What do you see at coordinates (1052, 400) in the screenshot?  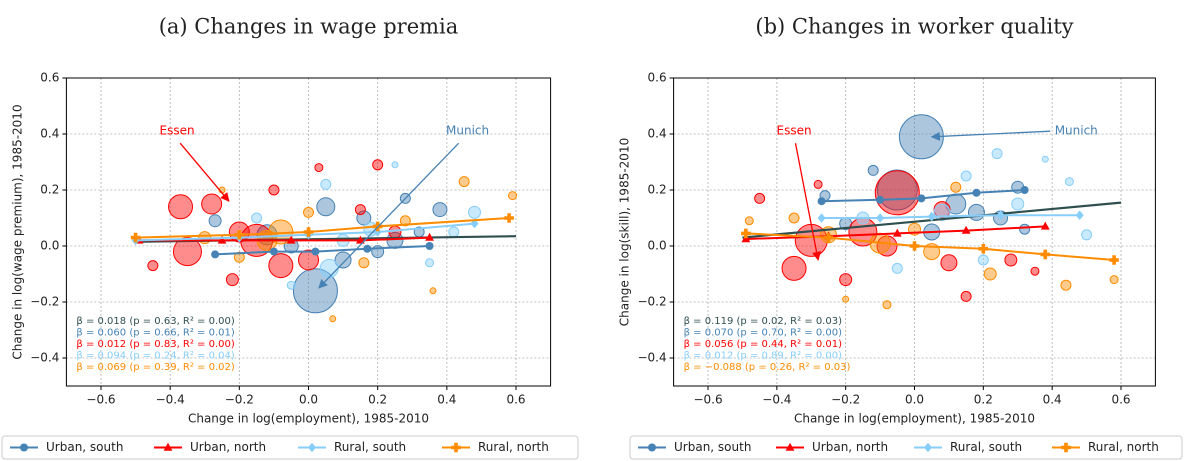 I see `x-tick-label: 0.4` at bounding box center [1052, 400].